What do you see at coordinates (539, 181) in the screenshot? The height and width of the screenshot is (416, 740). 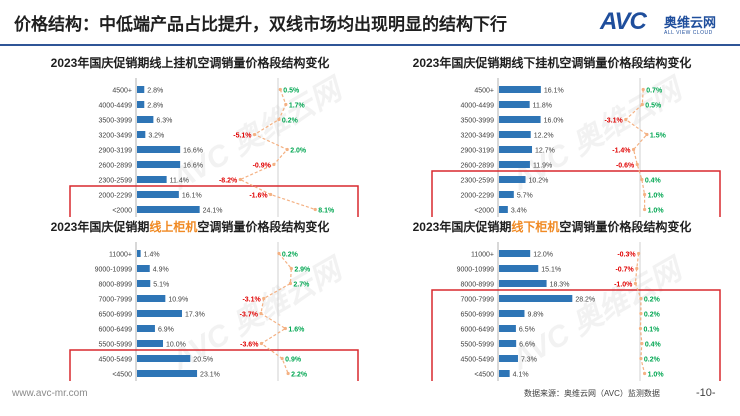 I see `bar-value-label: 10.2%` at bounding box center [539, 181].